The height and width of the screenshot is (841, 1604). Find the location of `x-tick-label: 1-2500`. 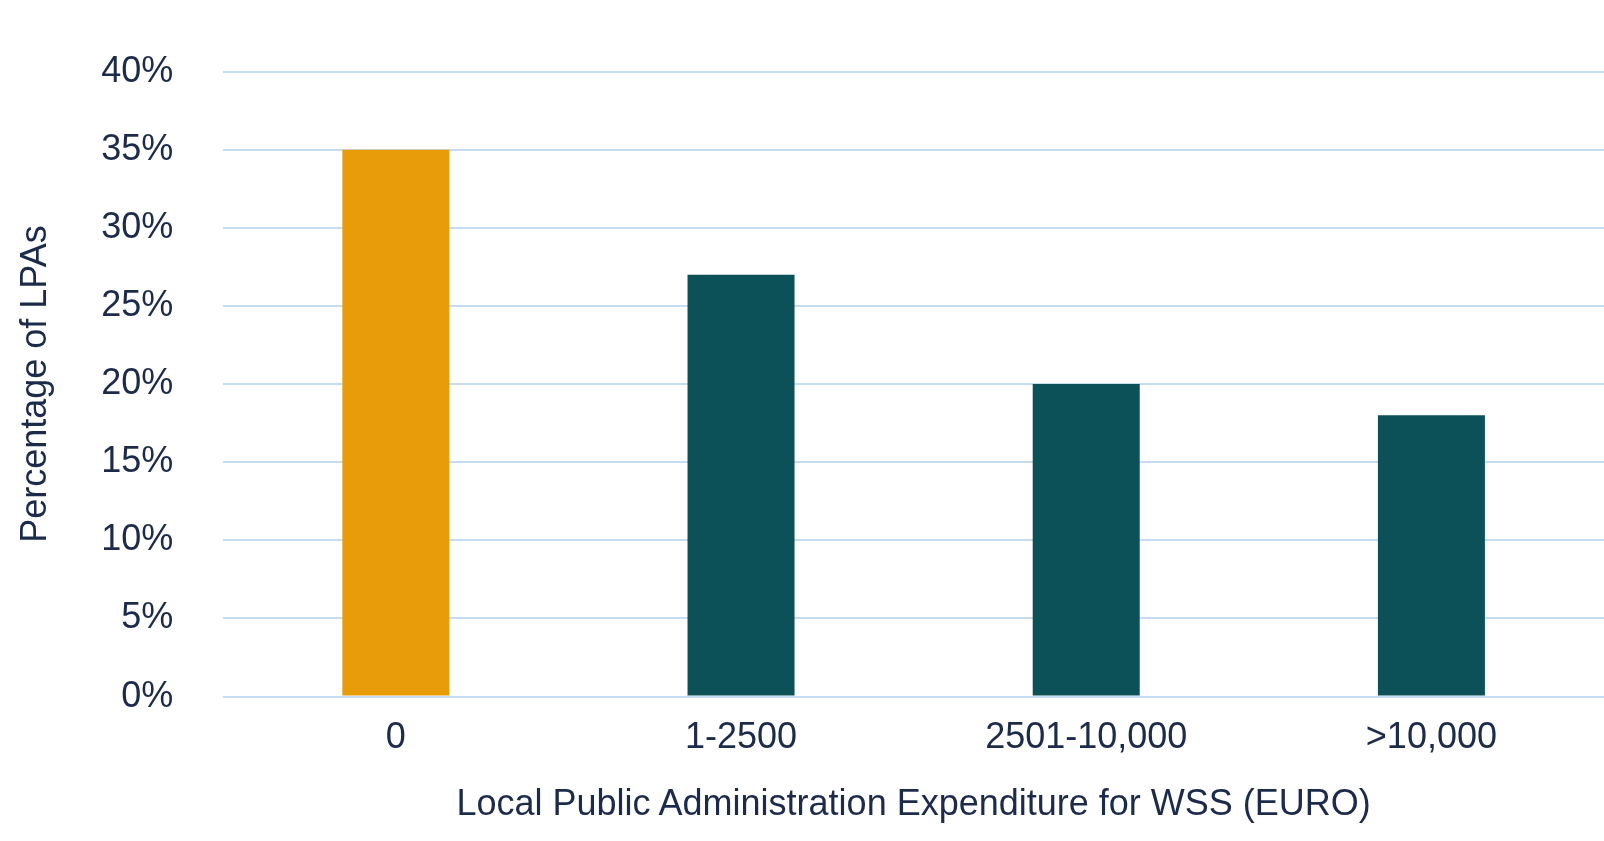

x-tick-label: 1-2500 is located at coordinates (741, 736).